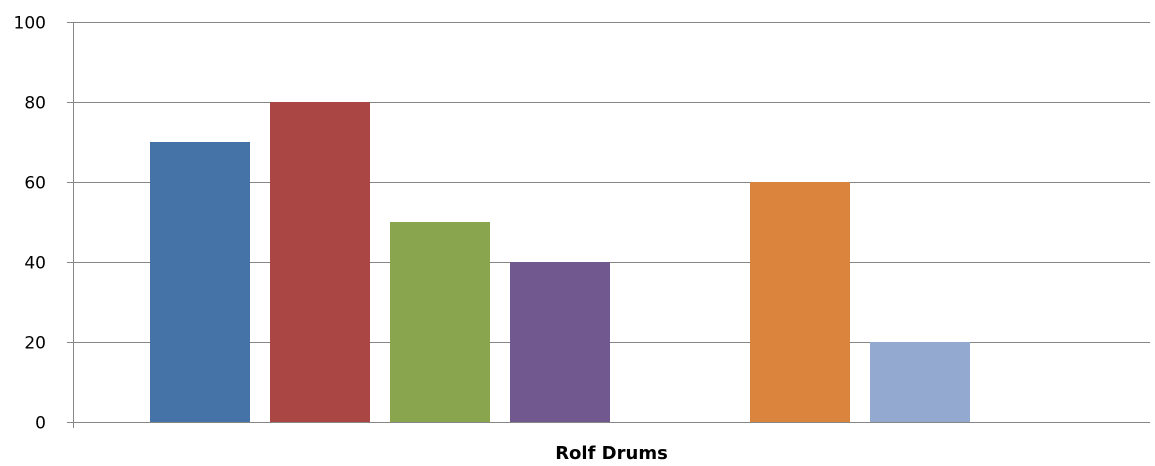 This screenshot has height=466, width=1155. Describe the element at coordinates (35, 184) in the screenshot. I see `y-tick-label: 60` at that location.